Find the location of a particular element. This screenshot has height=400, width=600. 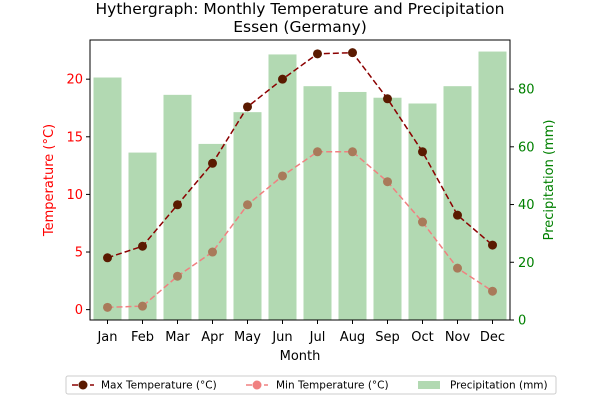

max-temp-point-dec is located at coordinates (492, 245).